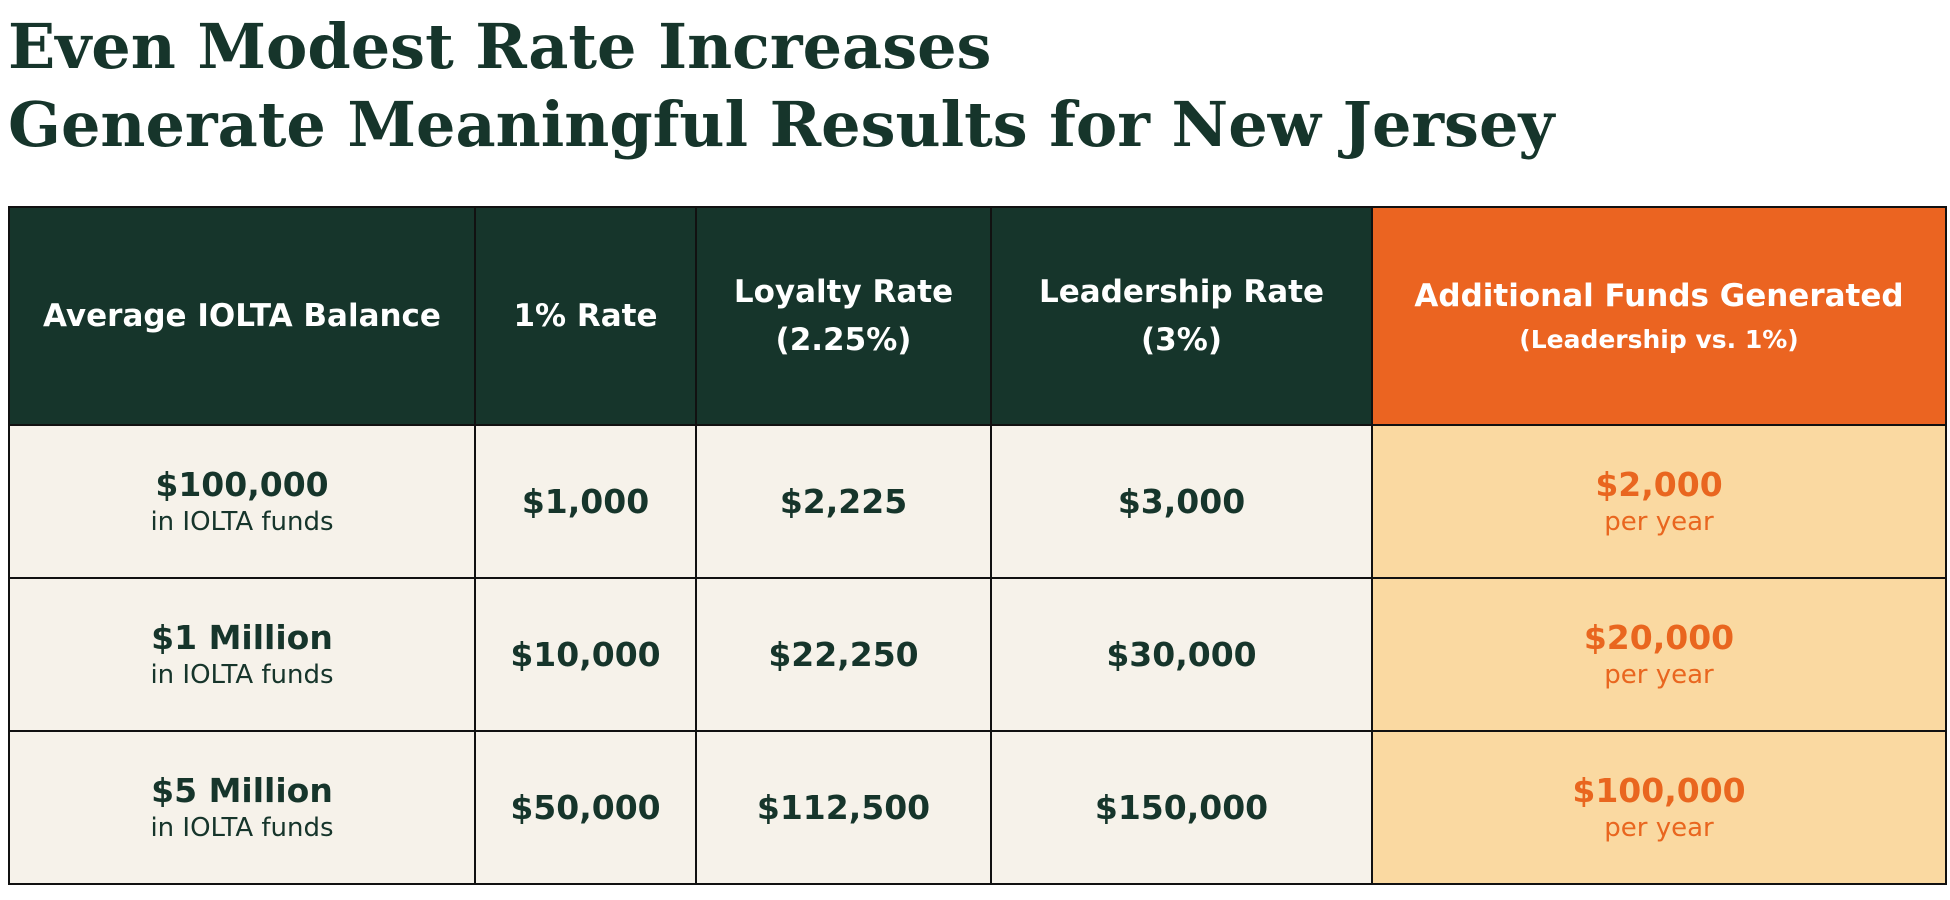 The image size is (1950, 900). Describe the element at coordinates (1181, 292) in the screenshot. I see `header-label: Leadership Rate` at that location.